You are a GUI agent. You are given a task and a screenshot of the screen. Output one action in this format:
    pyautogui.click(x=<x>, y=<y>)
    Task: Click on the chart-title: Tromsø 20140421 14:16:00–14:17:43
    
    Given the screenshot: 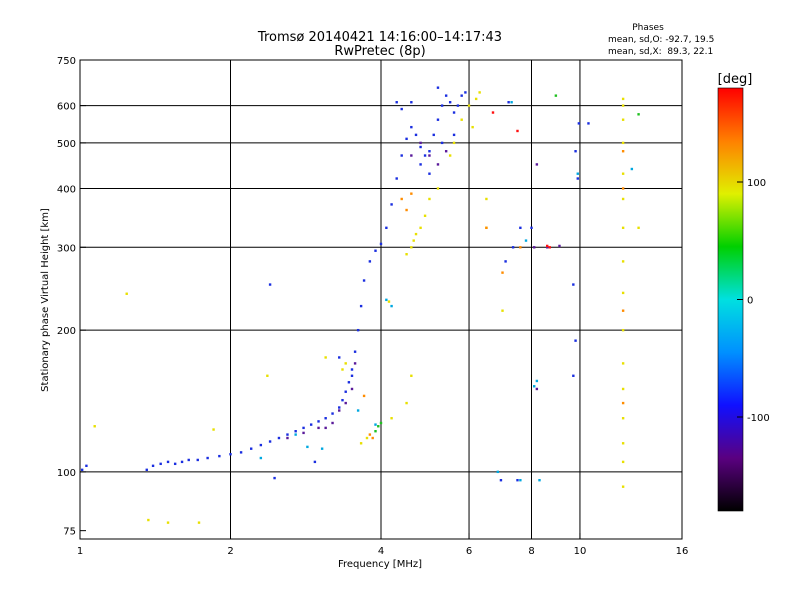 What is the action you would take?
    pyautogui.click(x=379, y=37)
    